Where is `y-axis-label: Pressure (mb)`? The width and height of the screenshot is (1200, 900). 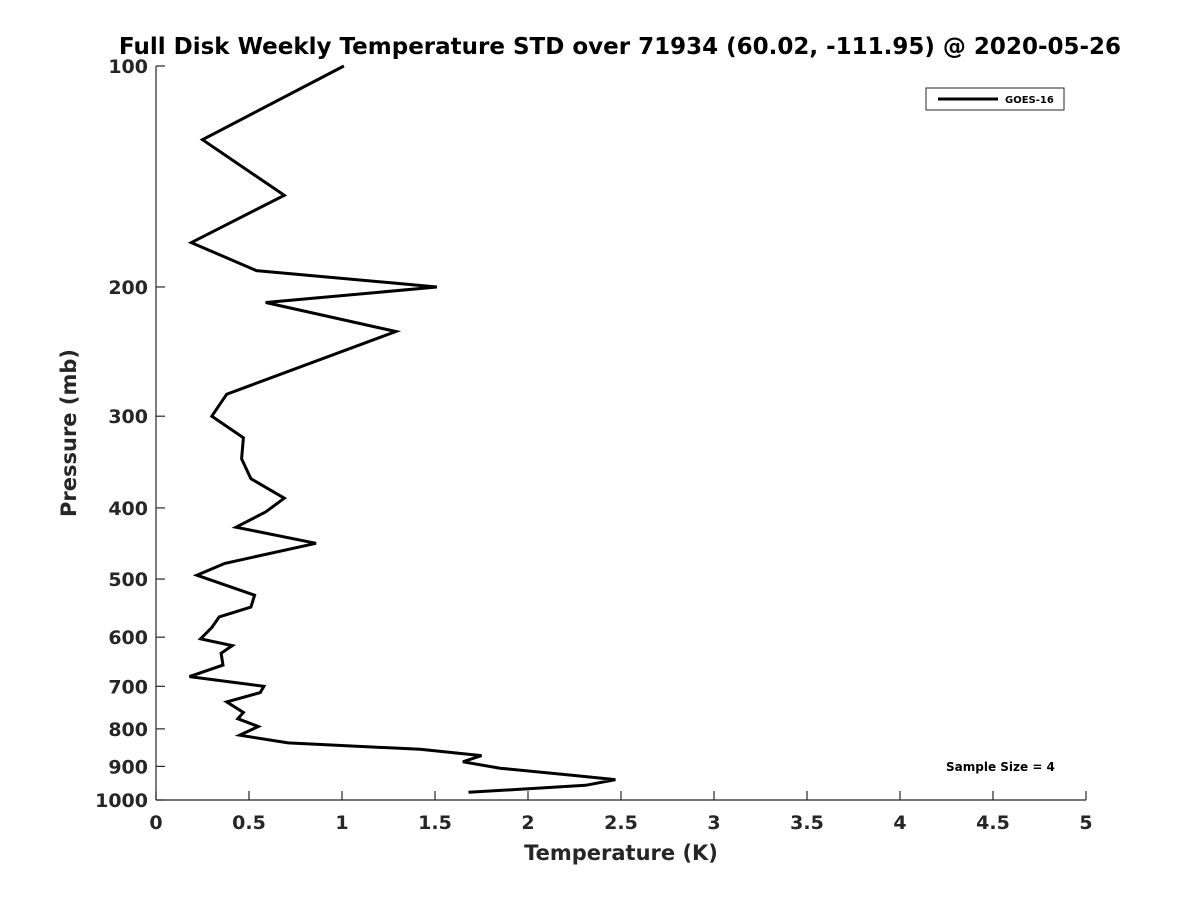
y-axis-label: Pressure (mb) is located at coordinates (69, 433).